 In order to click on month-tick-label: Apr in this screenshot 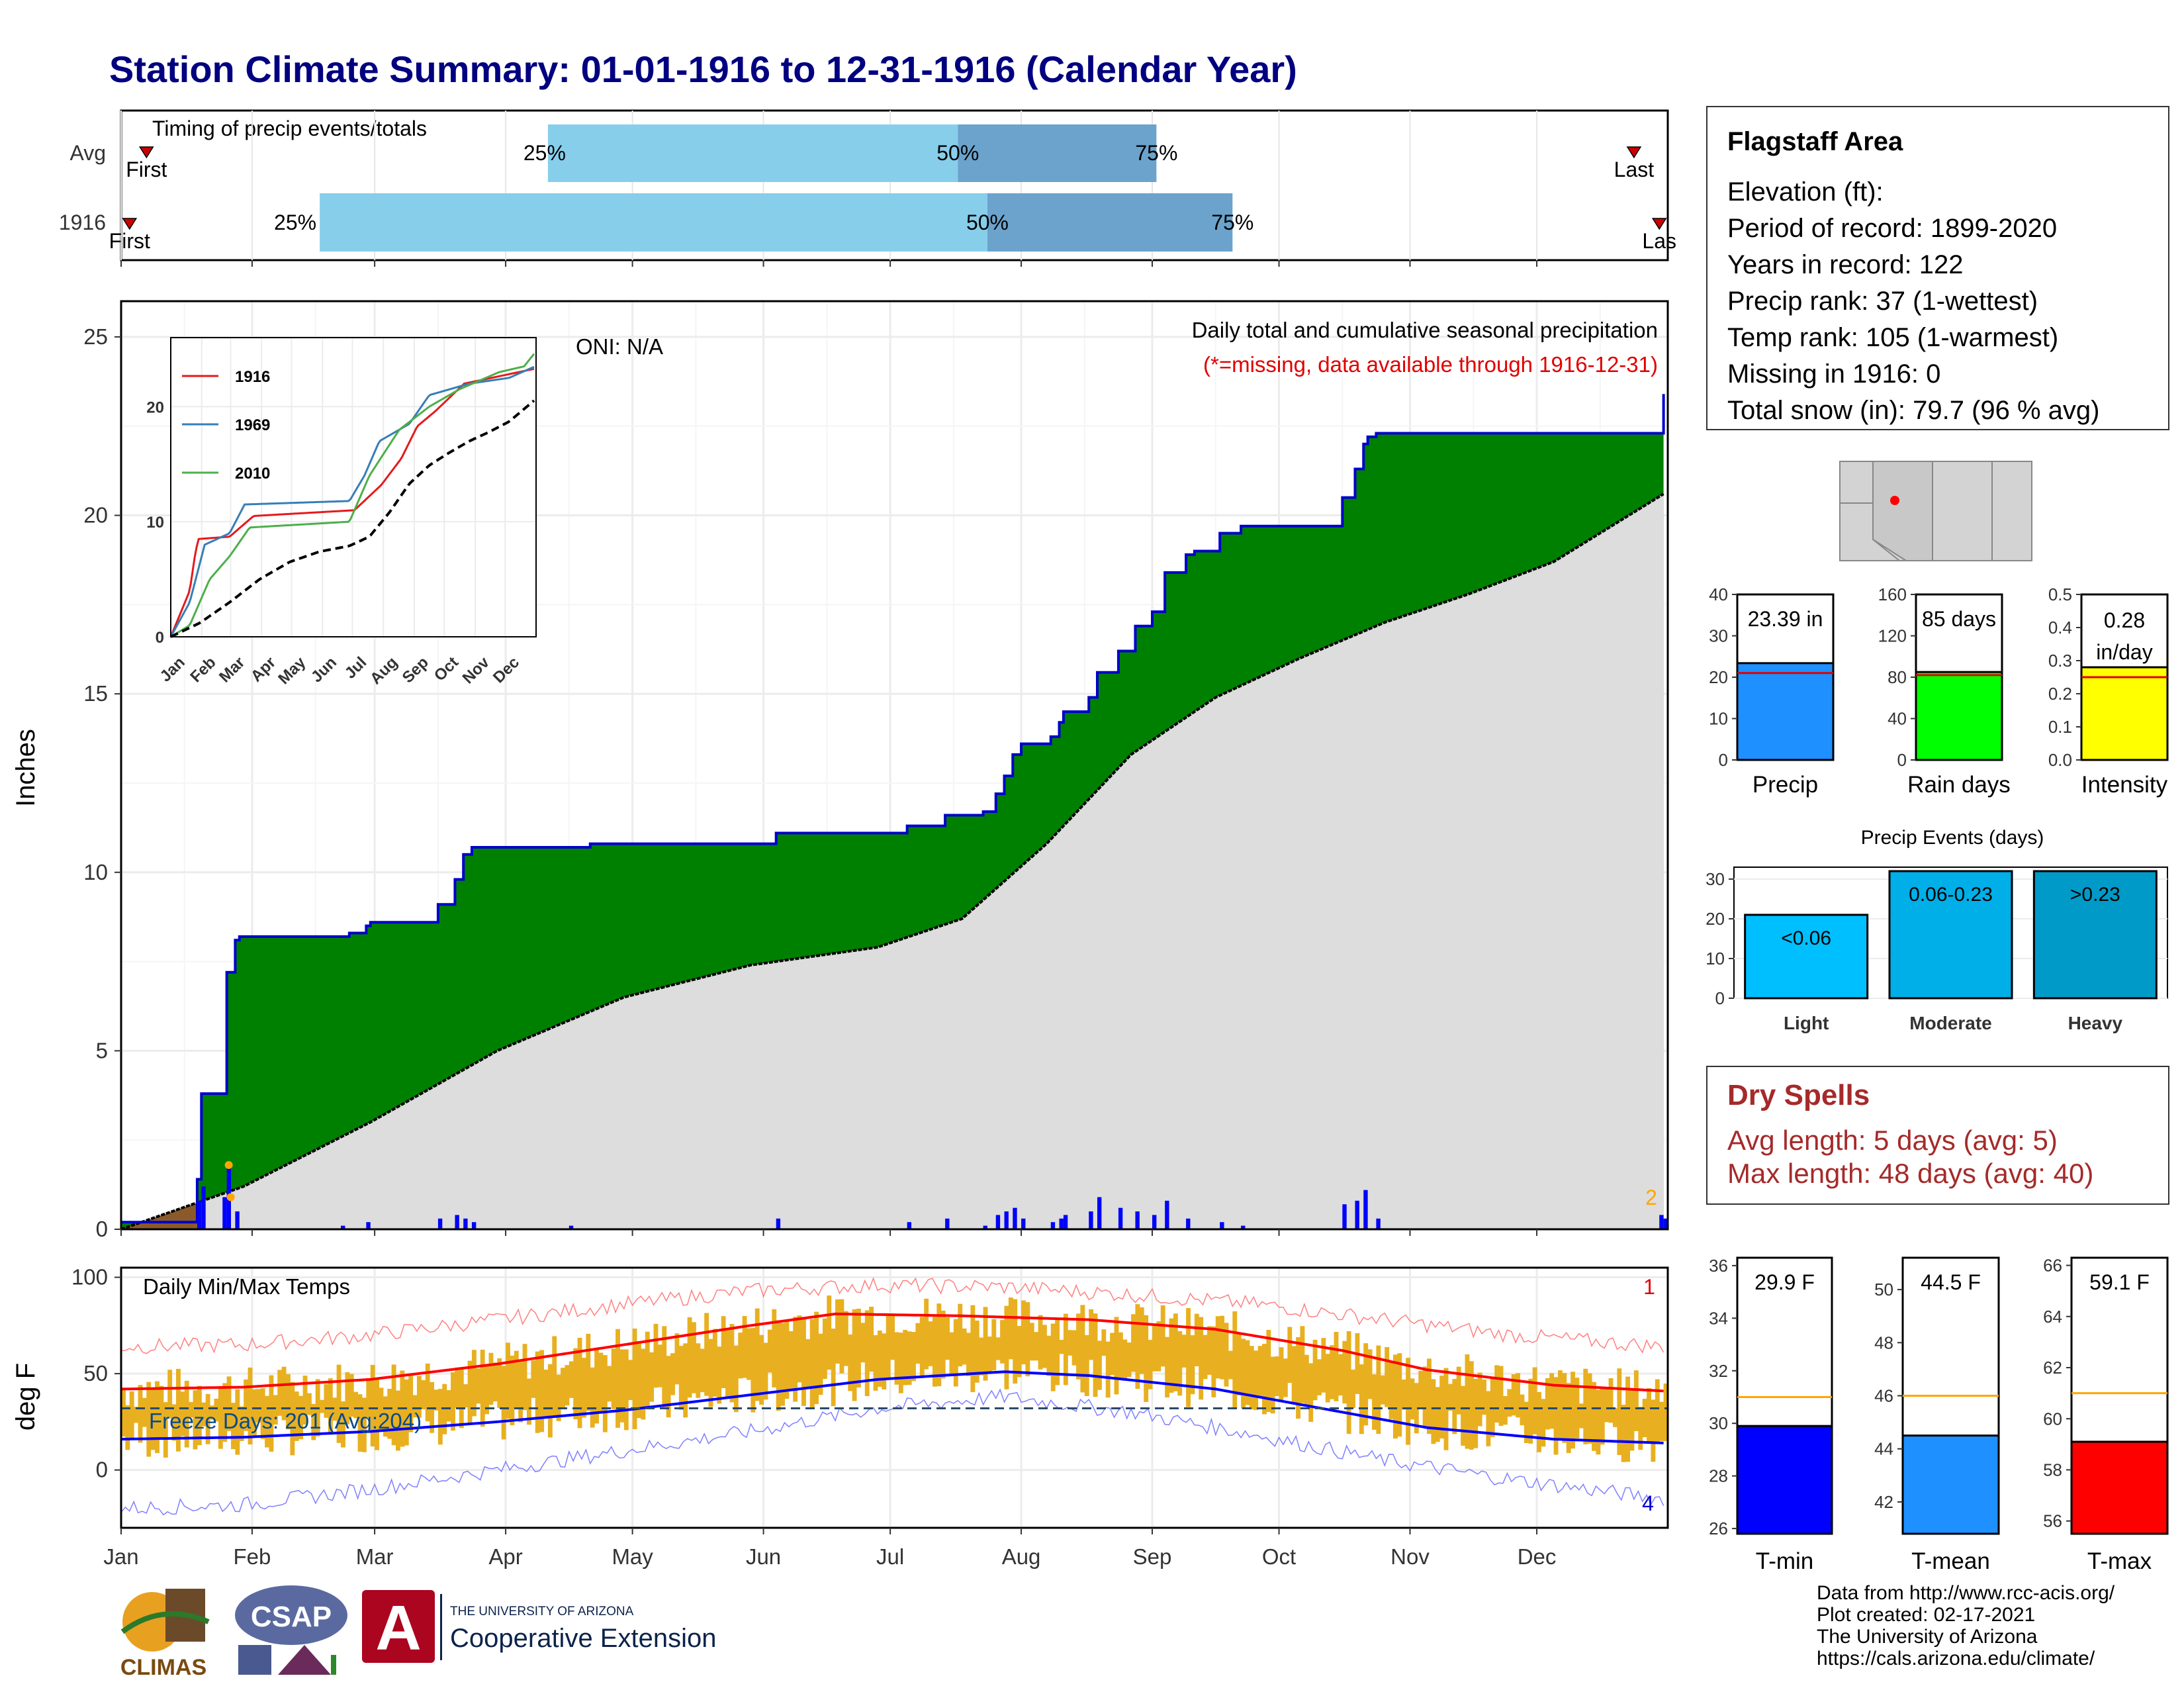, I will do `click(505, 1556)`.